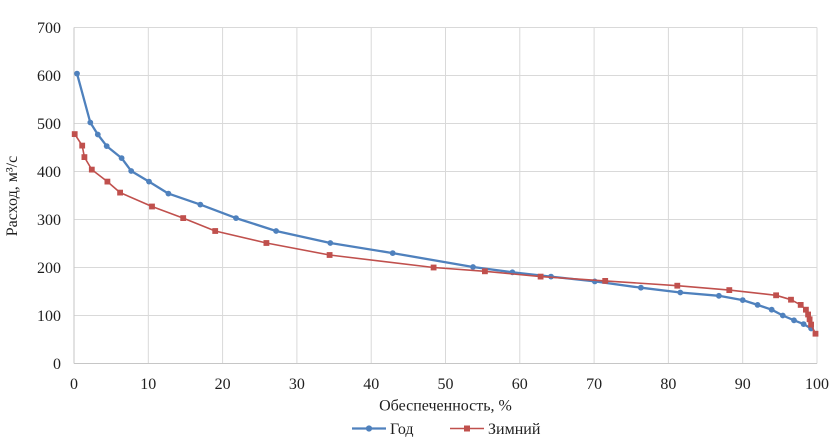  Describe the element at coordinates (49, 28) in the screenshot. I see `y-axis-tick-label: 700` at that location.